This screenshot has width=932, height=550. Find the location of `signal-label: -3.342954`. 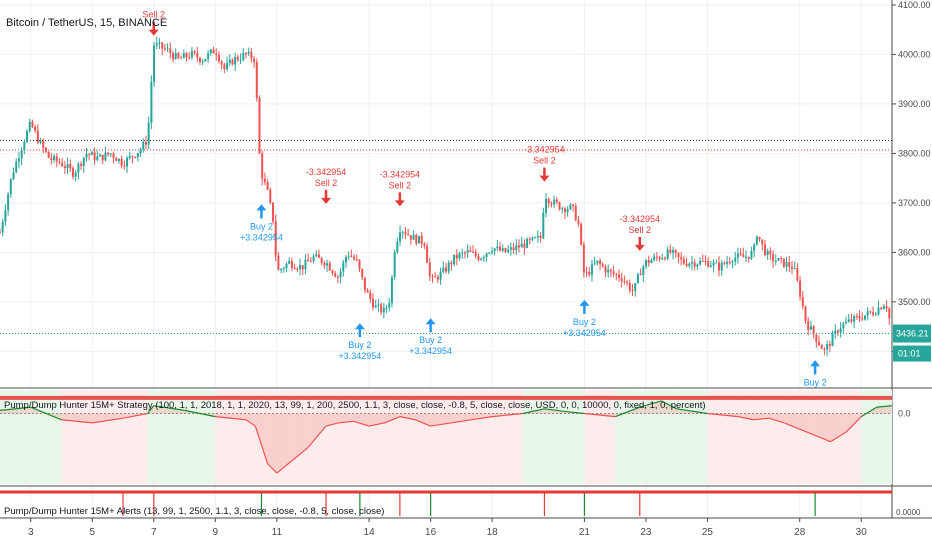

signal-label: -3.342954 is located at coordinates (400, 174).